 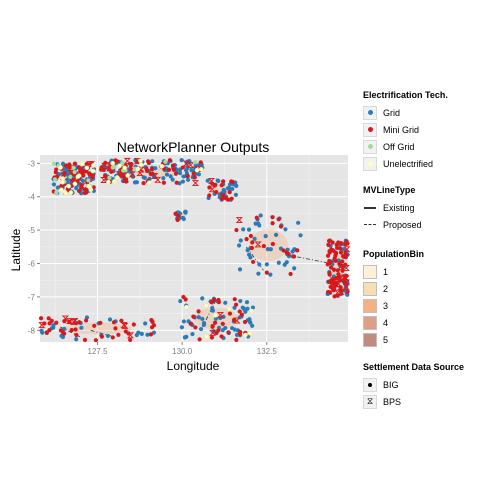 What do you see at coordinates (399, 146) in the screenshot?
I see `legend-label: Off Grid` at bounding box center [399, 146].